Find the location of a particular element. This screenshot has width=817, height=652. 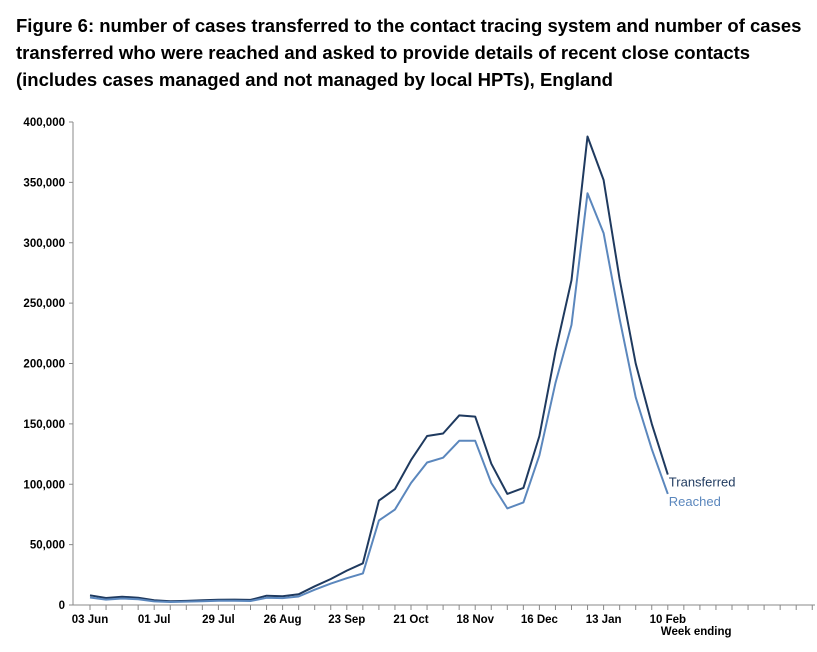

y-tick-label: 150,000 is located at coordinates (44, 425).